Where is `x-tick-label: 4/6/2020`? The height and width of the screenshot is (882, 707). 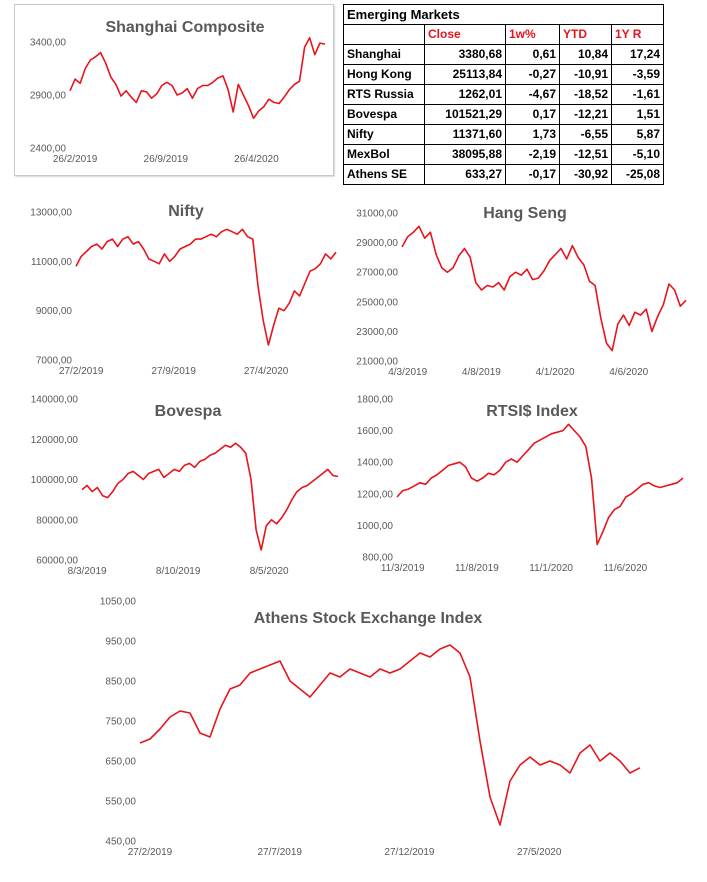 x-tick-label: 4/6/2020 is located at coordinates (628, 372).